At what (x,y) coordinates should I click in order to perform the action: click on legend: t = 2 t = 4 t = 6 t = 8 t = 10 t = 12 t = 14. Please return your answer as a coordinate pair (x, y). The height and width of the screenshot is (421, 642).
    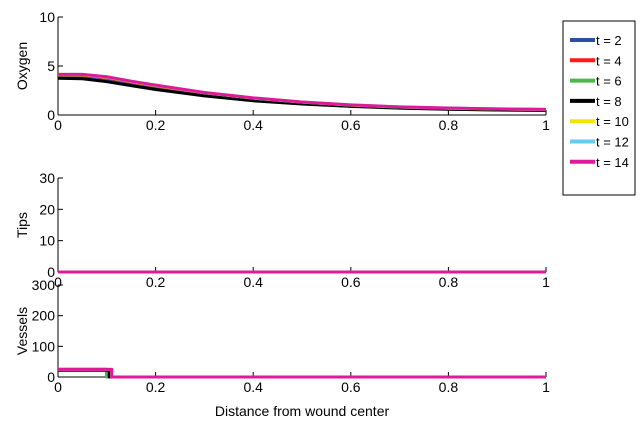
    Looking at the image, I should click on (599, 108).